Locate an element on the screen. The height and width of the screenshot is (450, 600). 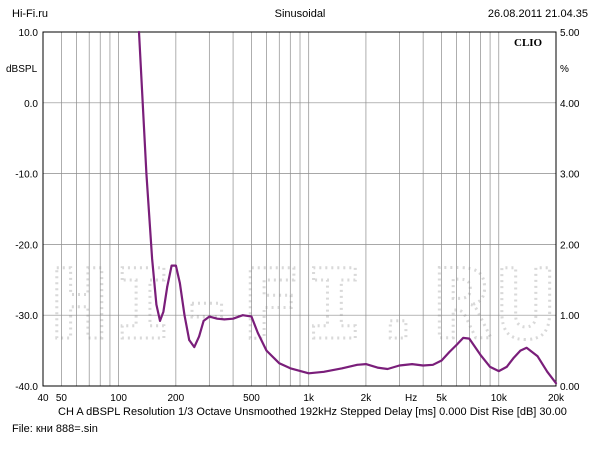
y-tick-label: 0.0 is located at coordinates (31, 104).